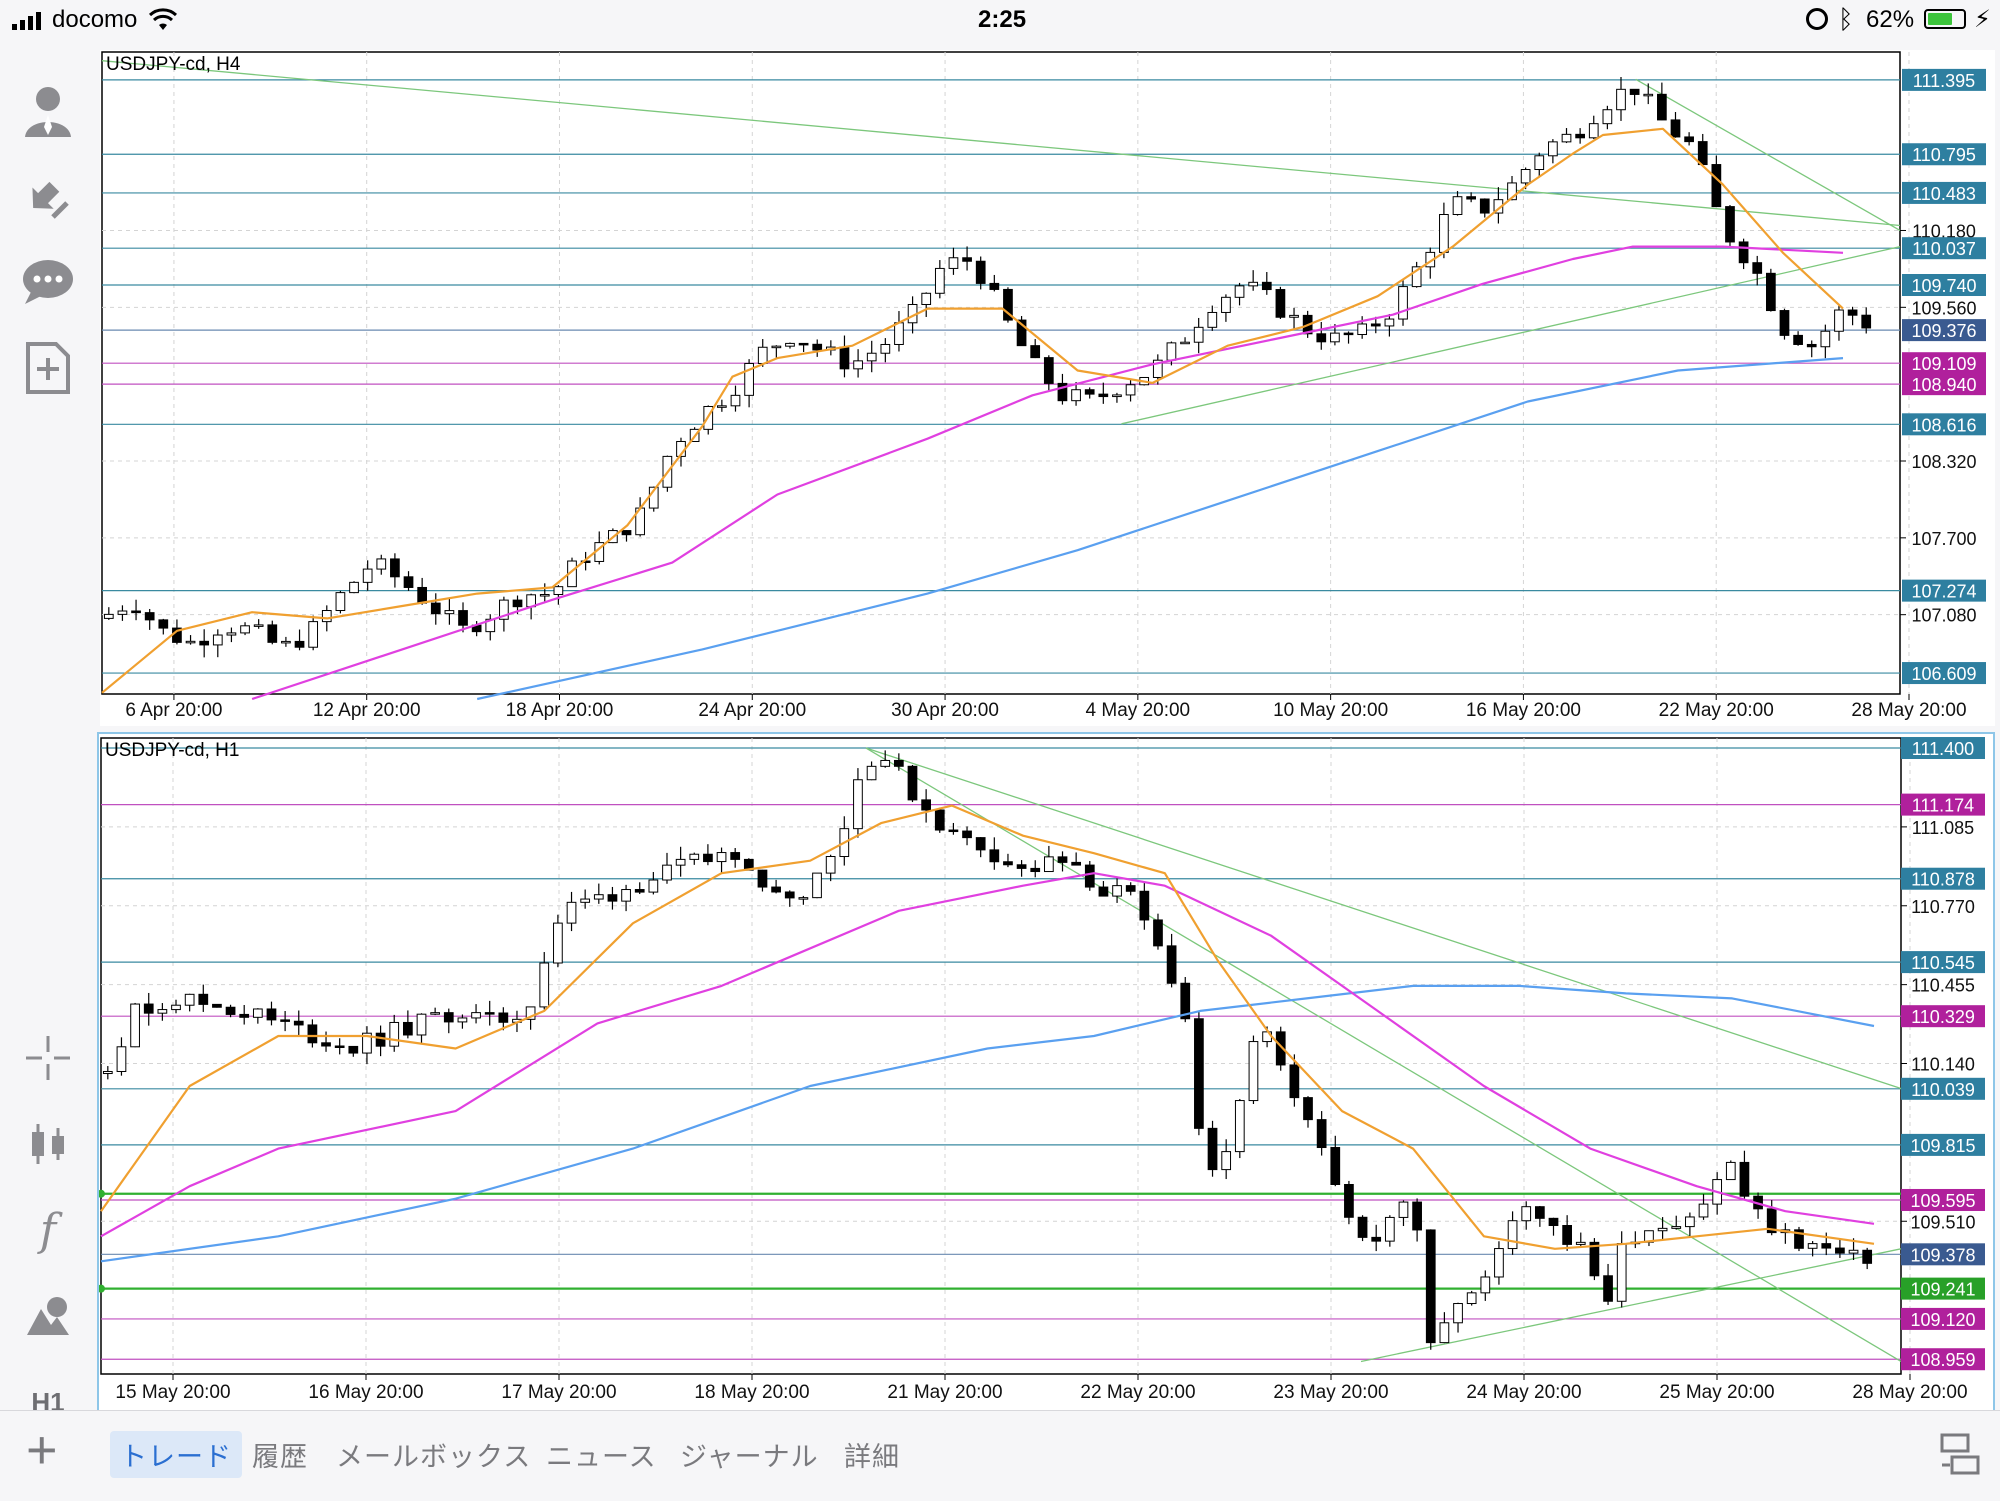 The image size is (2000, 1501). Describe the element at coordinates (48, 1230) in the screenshot. I see `indicator-f-icon: f` at that location.